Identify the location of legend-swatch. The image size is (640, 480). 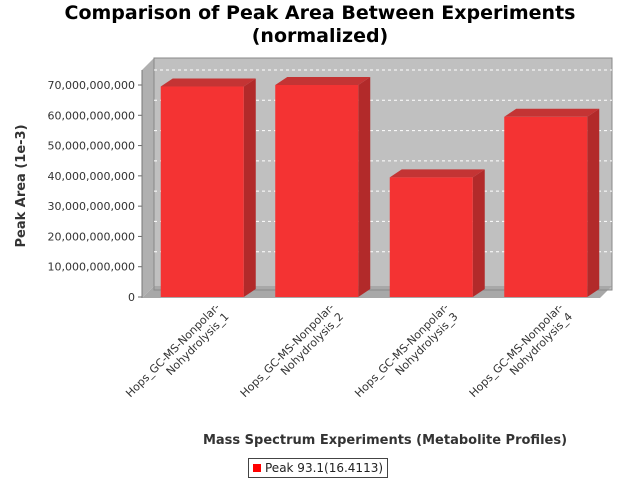
(257, 468).